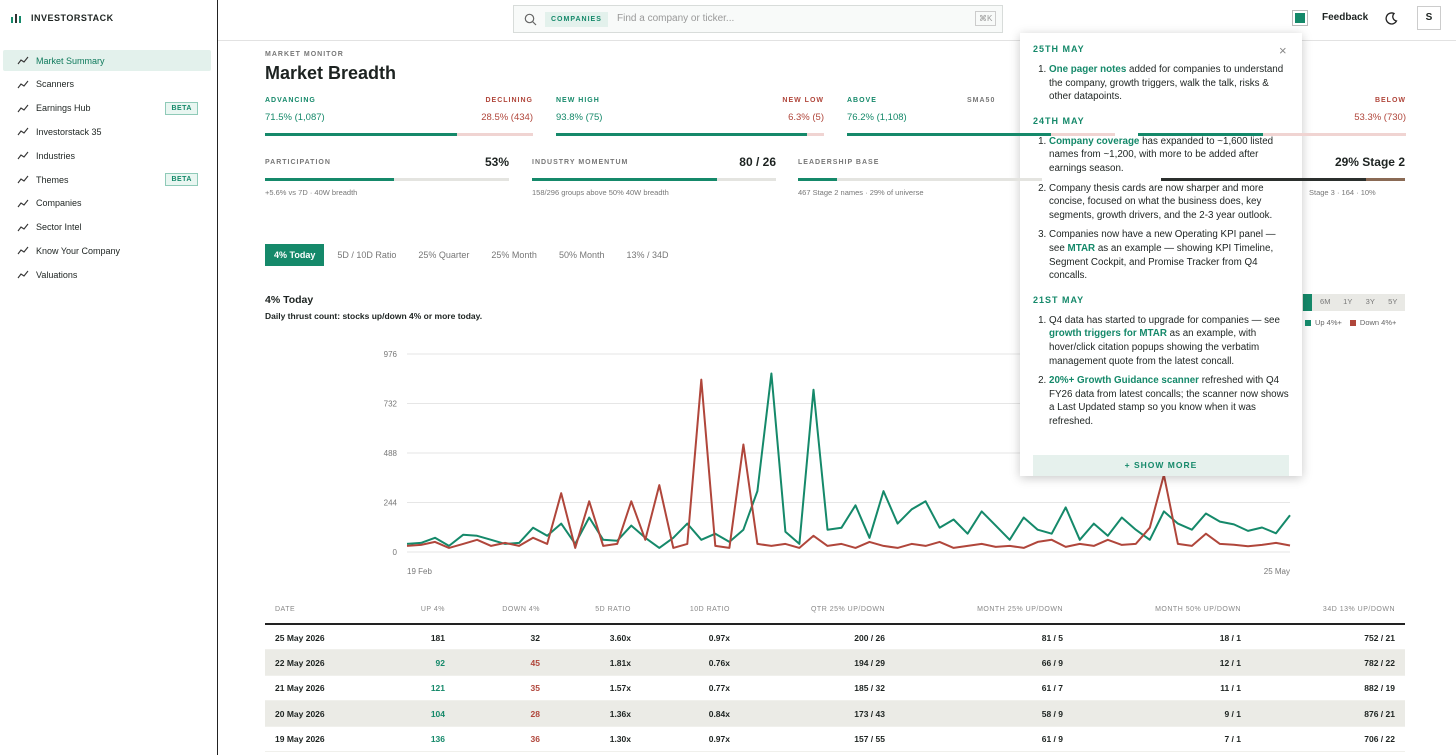 Image resolution: width=1456 pixels, height=755 pixels. I want to click on legend-label: Up 4%+, so click(1328, 322).